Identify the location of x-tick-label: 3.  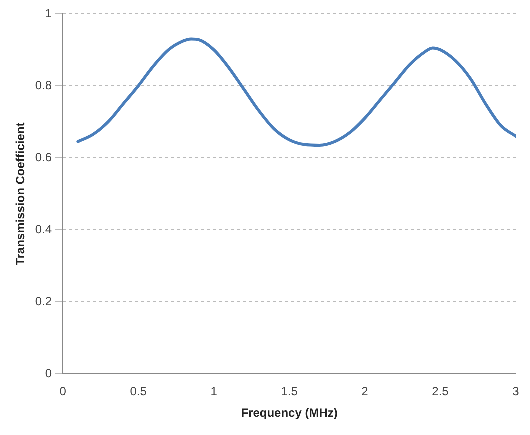
(516, 391).